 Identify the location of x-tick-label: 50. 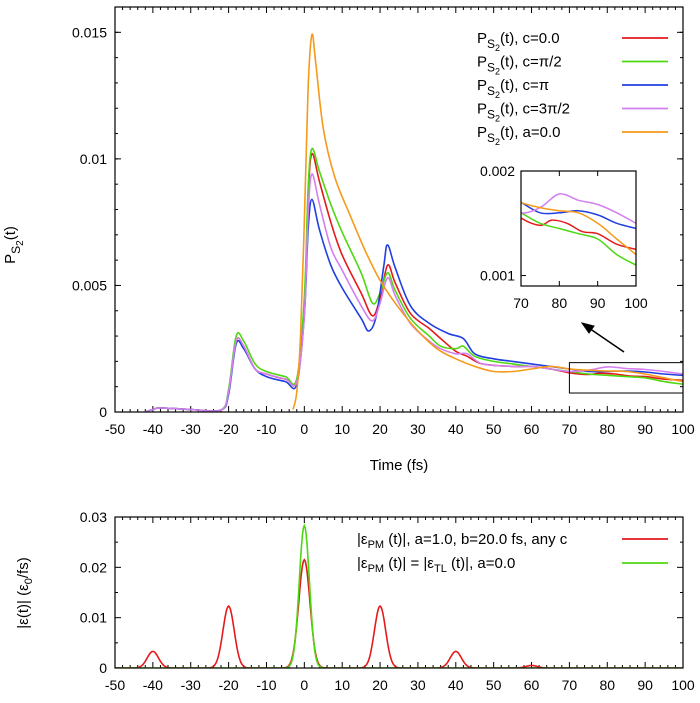
(494, 429).